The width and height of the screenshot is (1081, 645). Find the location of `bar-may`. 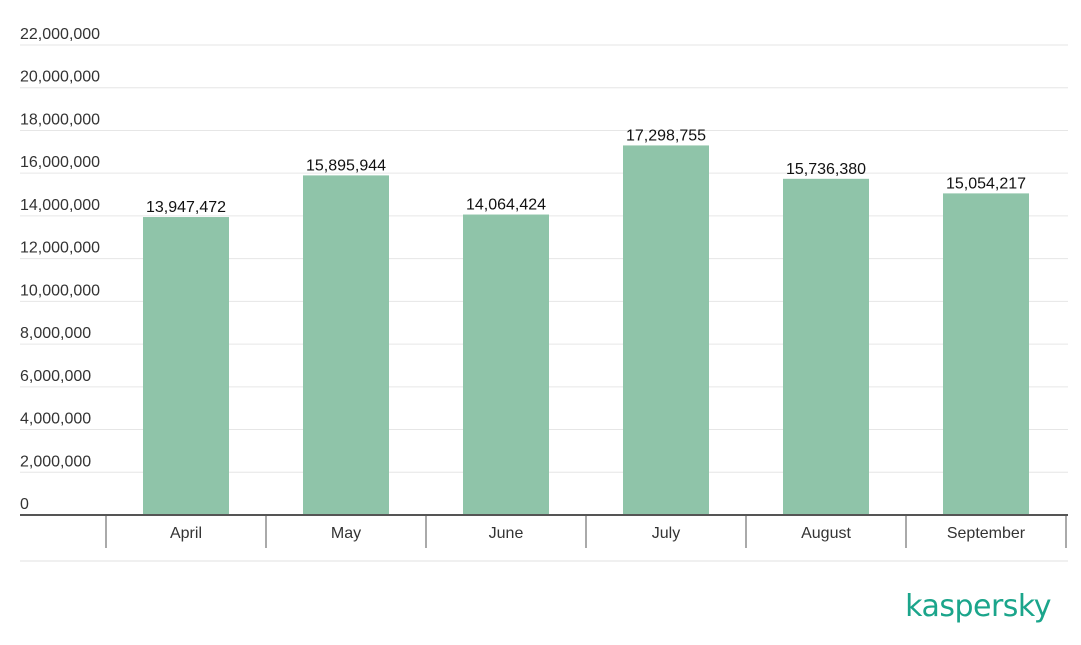

bar-may is located at coordinates (346, 345).